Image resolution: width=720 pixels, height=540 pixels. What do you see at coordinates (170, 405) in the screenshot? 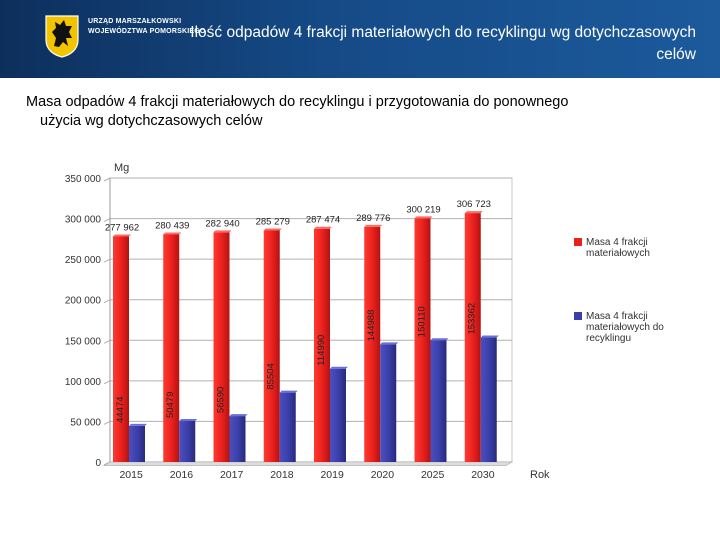
I see `data-label-series2-2016: 50479` at bounding box center [170, 405].